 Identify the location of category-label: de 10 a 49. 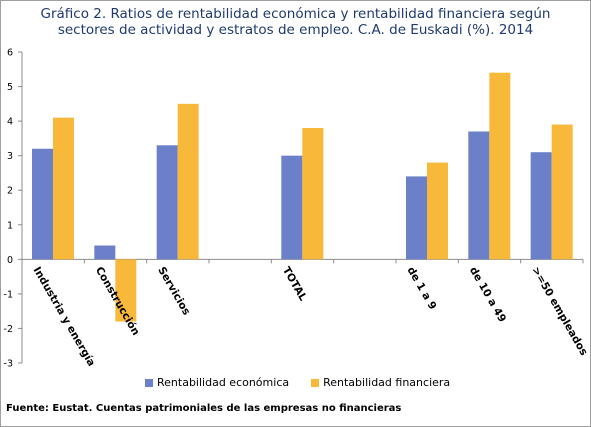
(487, 295).